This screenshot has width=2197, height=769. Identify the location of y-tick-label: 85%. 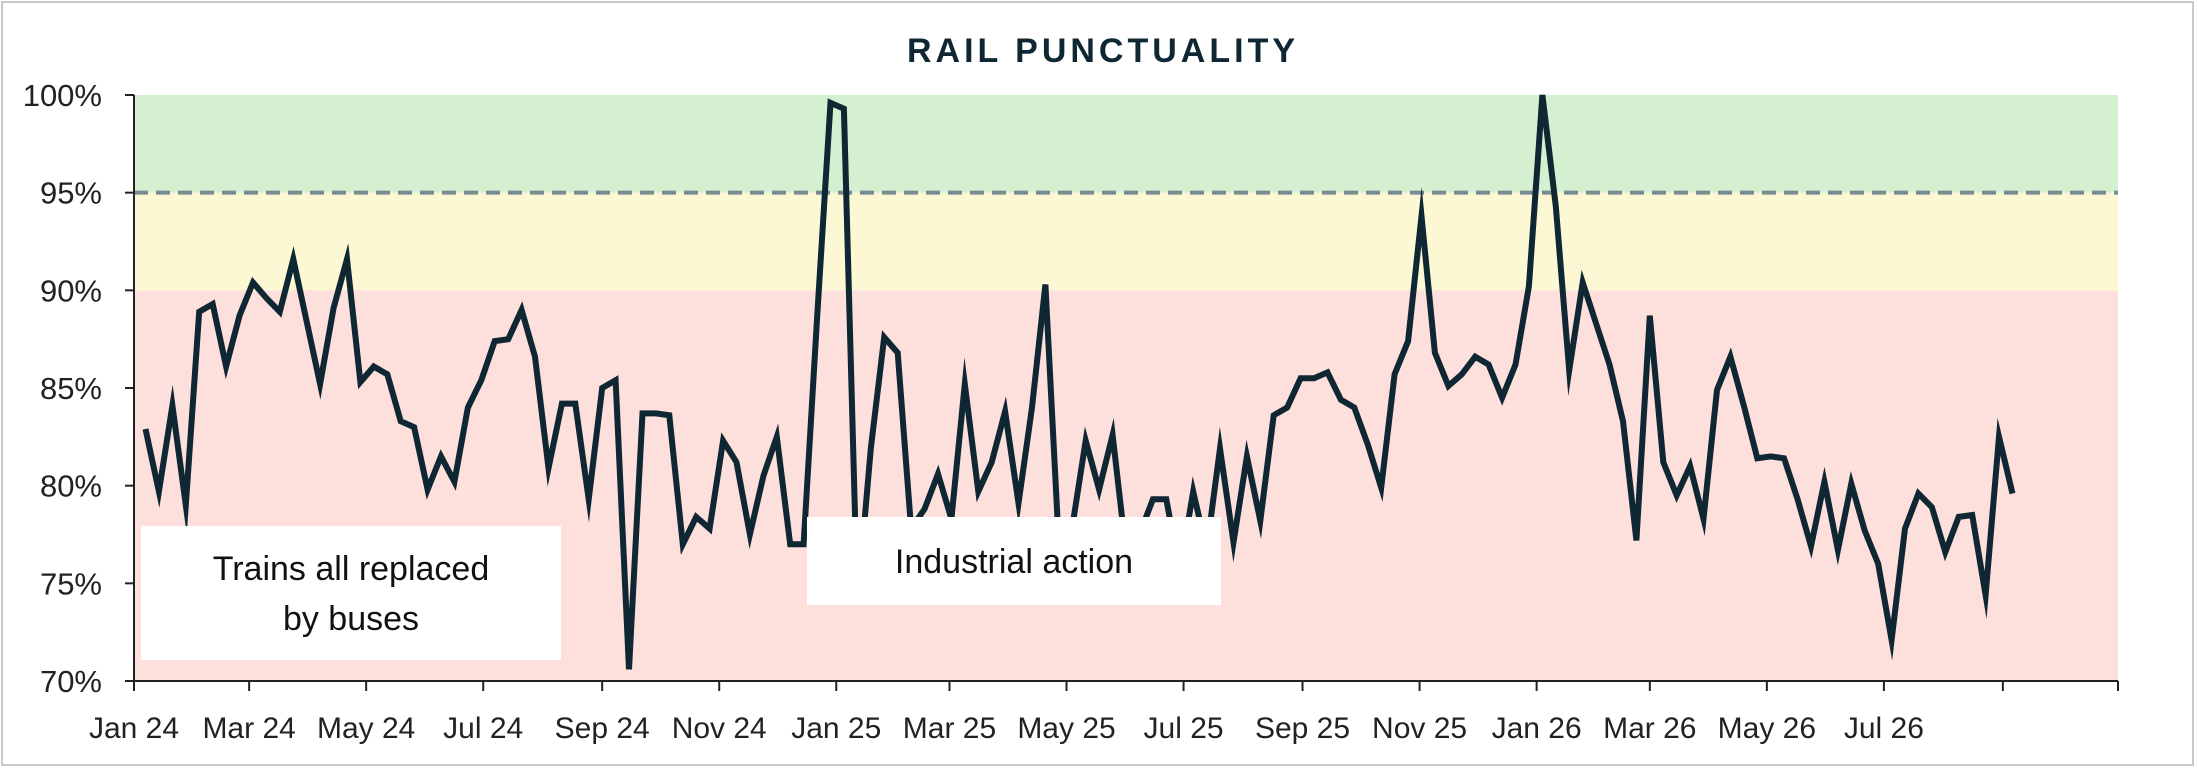
(71, 388).